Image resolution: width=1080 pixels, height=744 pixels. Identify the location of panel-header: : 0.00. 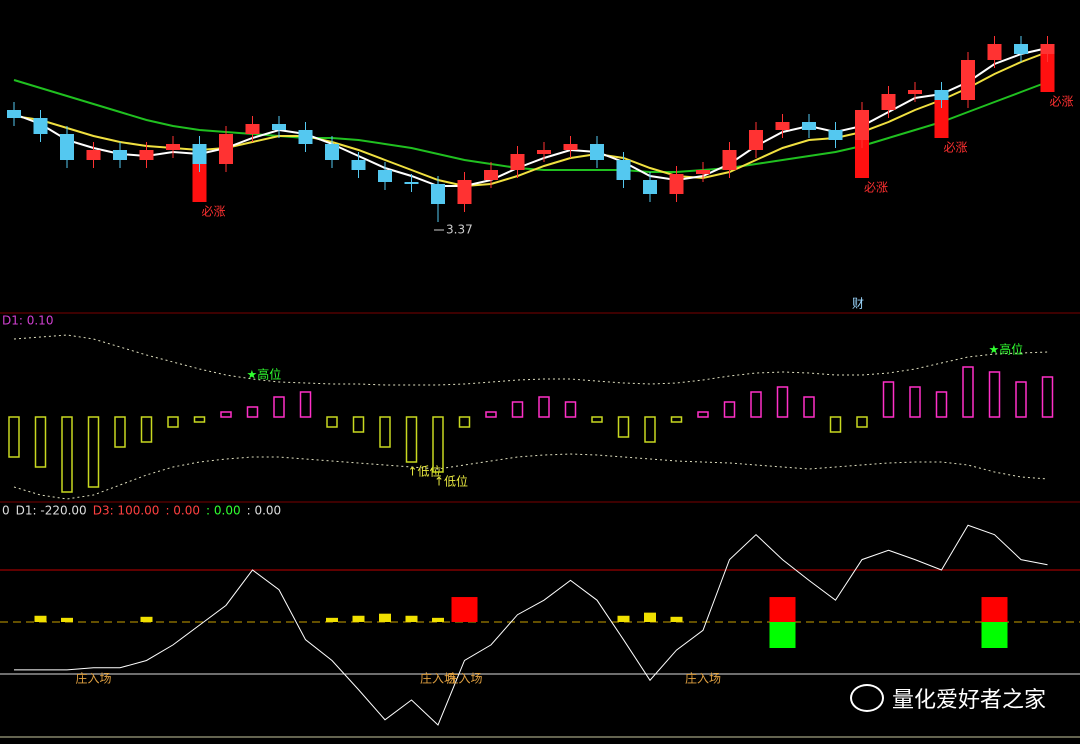
(182, 511).